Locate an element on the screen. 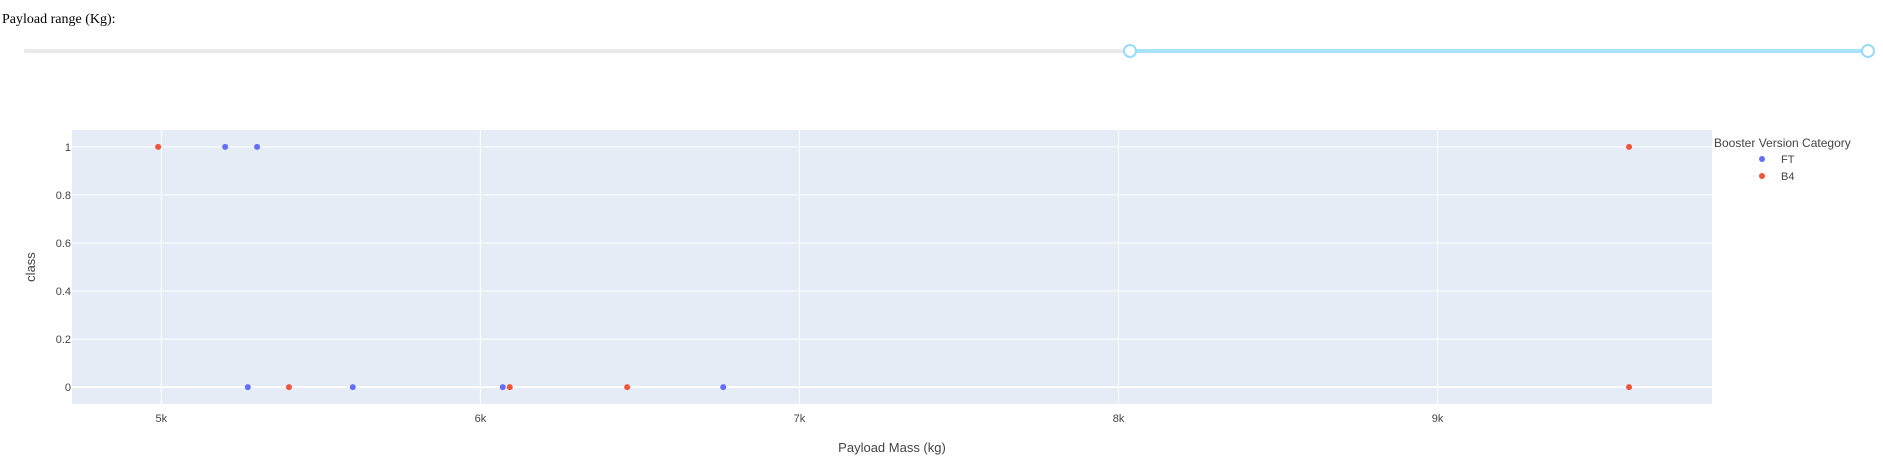 The image size is (1883, 470). slider-handle-low is located at coordinates (1130, 51).